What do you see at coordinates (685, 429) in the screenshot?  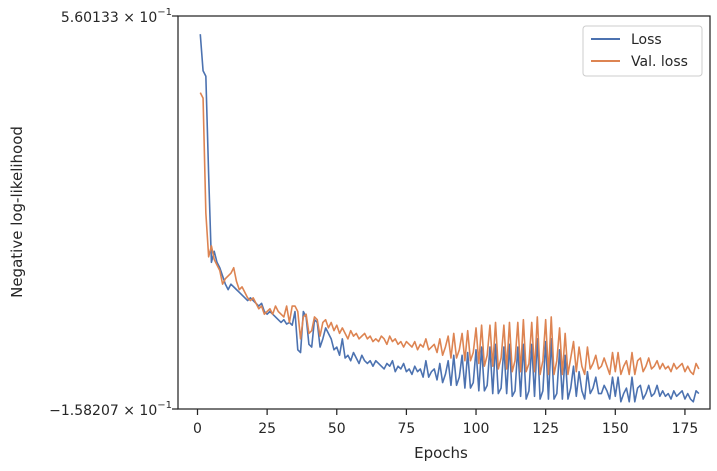 I see `x-tick-label: 175` at bounding box center [685, 429].